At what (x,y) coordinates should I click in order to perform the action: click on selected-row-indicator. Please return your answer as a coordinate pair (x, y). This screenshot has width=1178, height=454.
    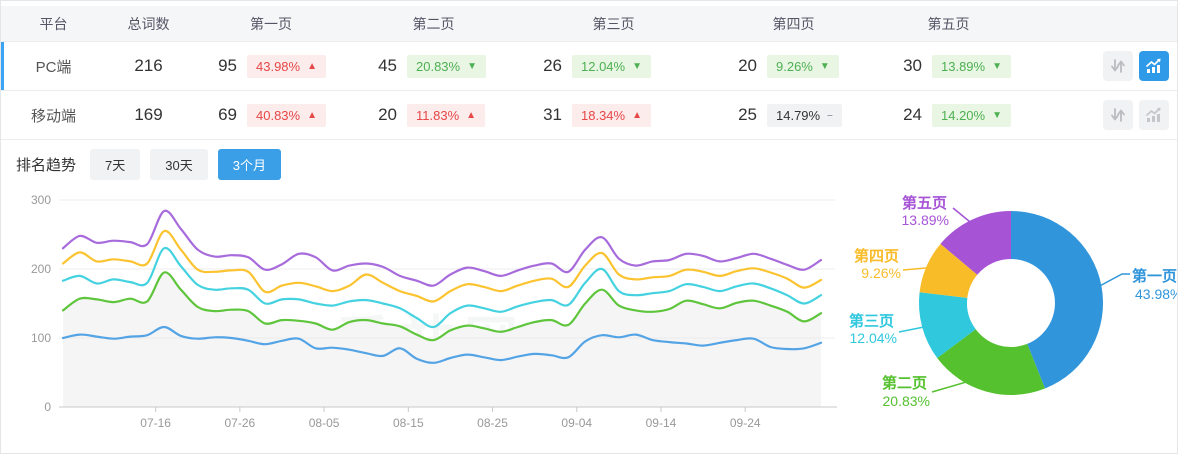
    Looking at the image, I should click on (2, 66).